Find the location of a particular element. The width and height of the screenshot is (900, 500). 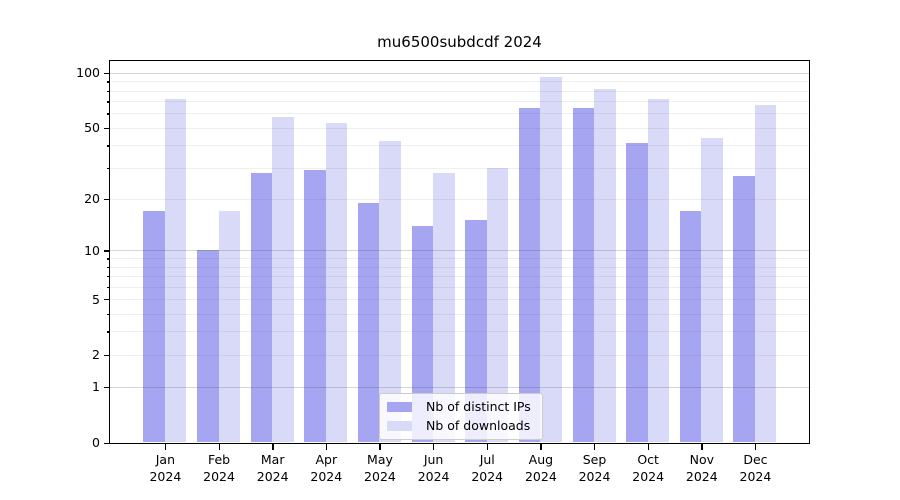

legend-item-downloads: Nb of downloads is located at coordinates (459, 426).